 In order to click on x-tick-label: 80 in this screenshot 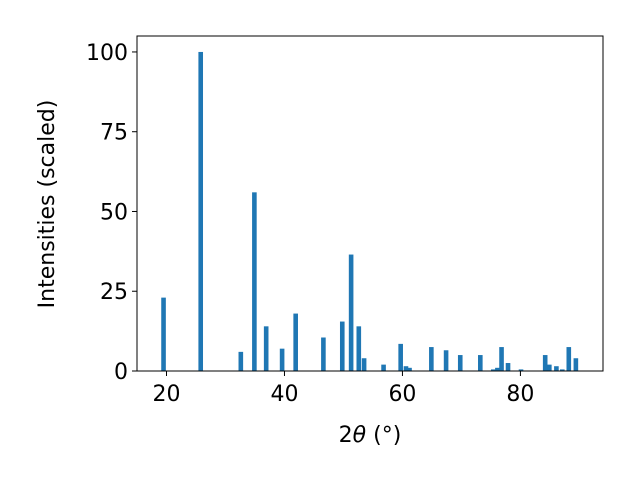, I will do `click(520, 394)`.